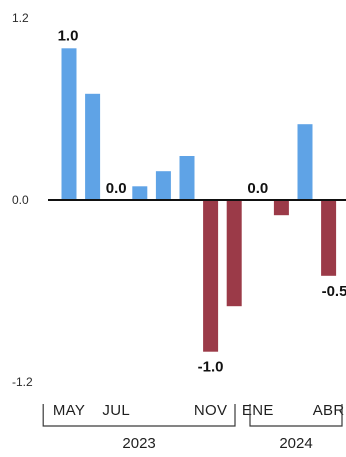 This screenshot has width=346, height=457. I want to click on x-tick-label-6: NOV, so click(210, 410).